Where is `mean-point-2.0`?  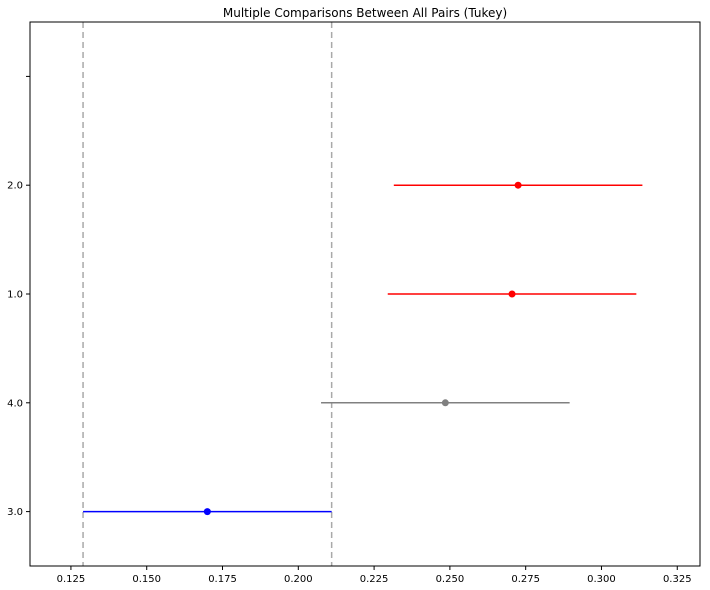 mean-point-2.0 is located at coordinates (518, 185).